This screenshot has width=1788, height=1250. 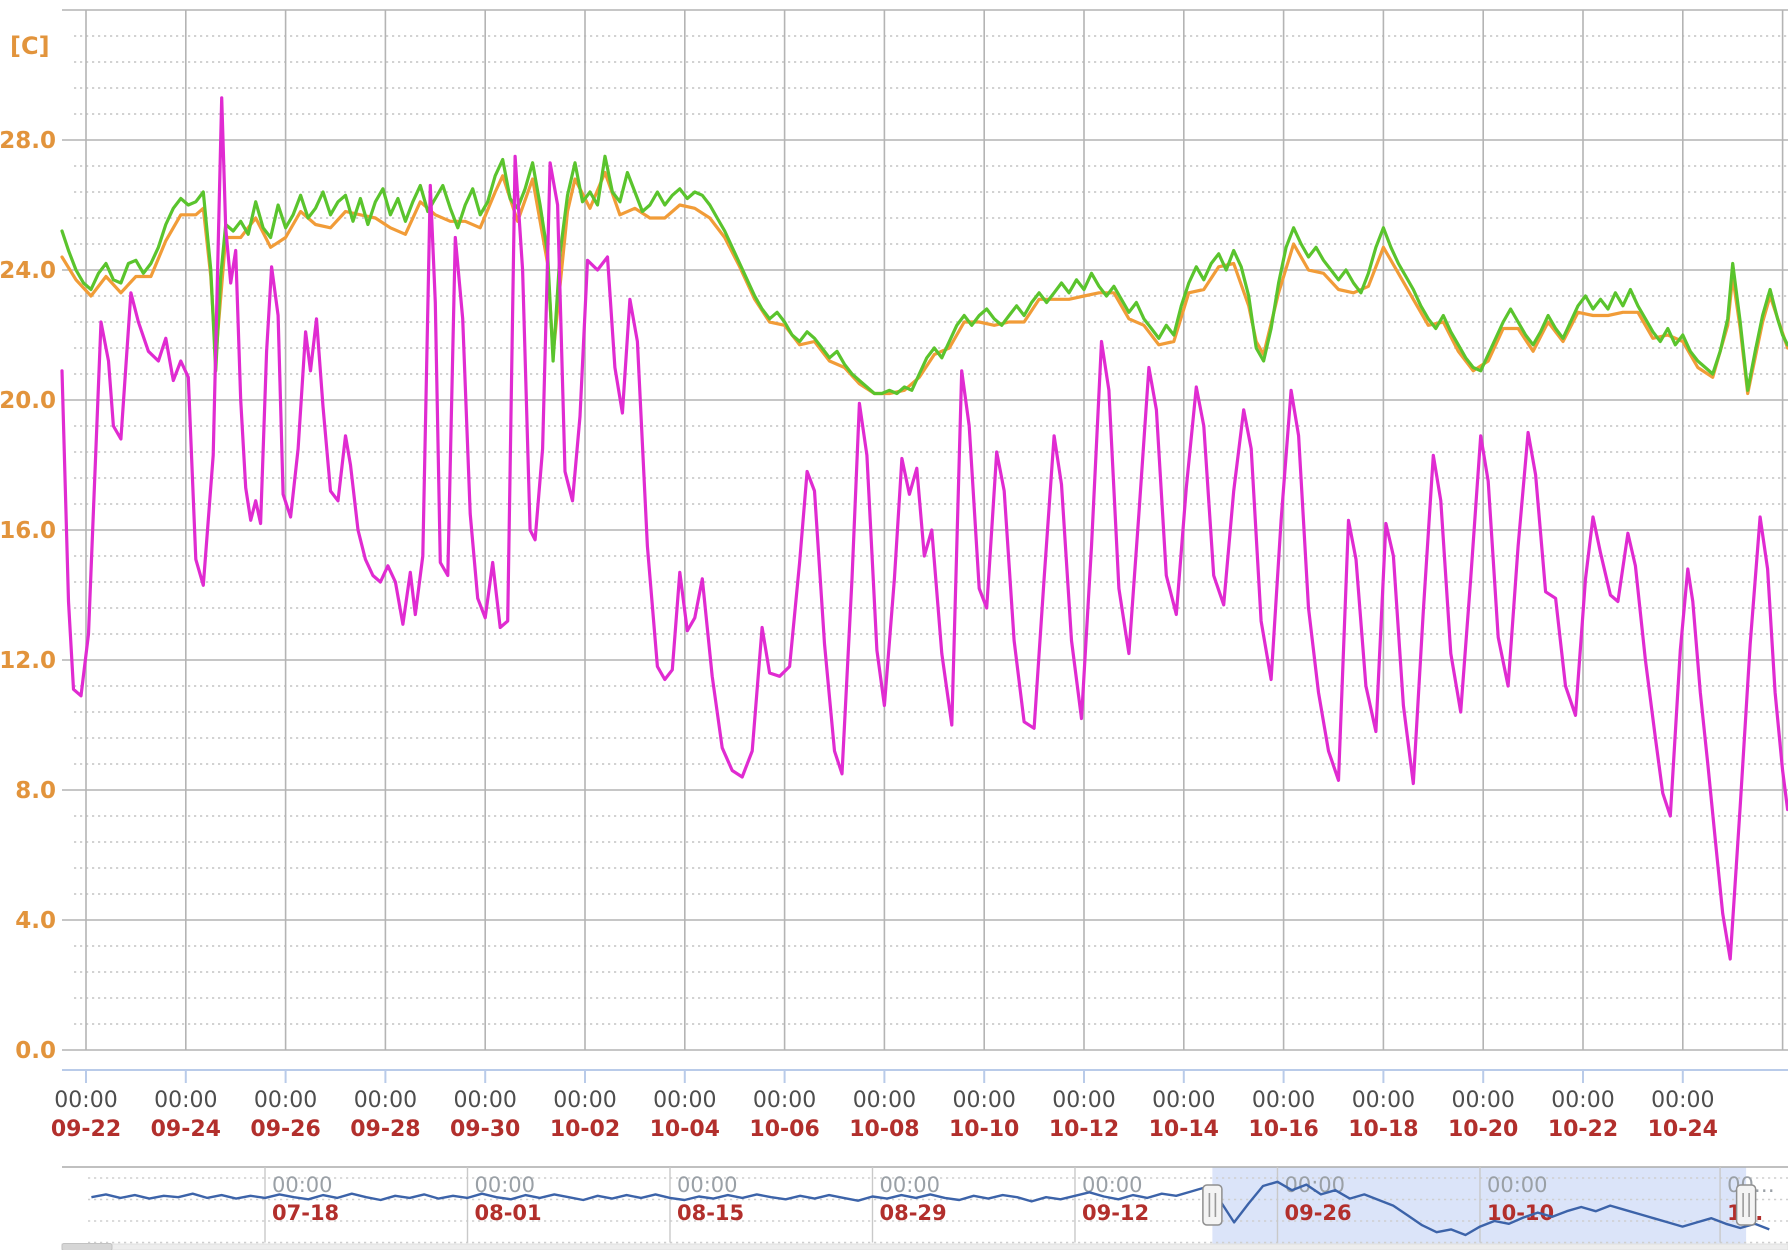 I want to click on x-axis-date-label: 10-16, so click(x=1283, y=1129).